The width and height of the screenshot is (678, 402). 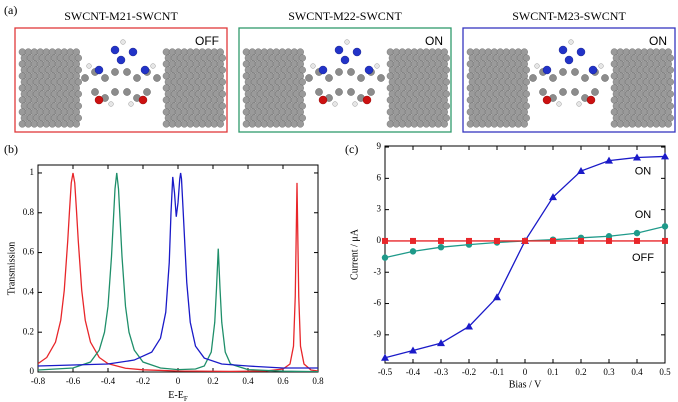 What do you see at coordinates (569, 16) in the screenshot?
I see `panel-title: SWCNT-M23-SWCNT` at bounding box center [569, 16].